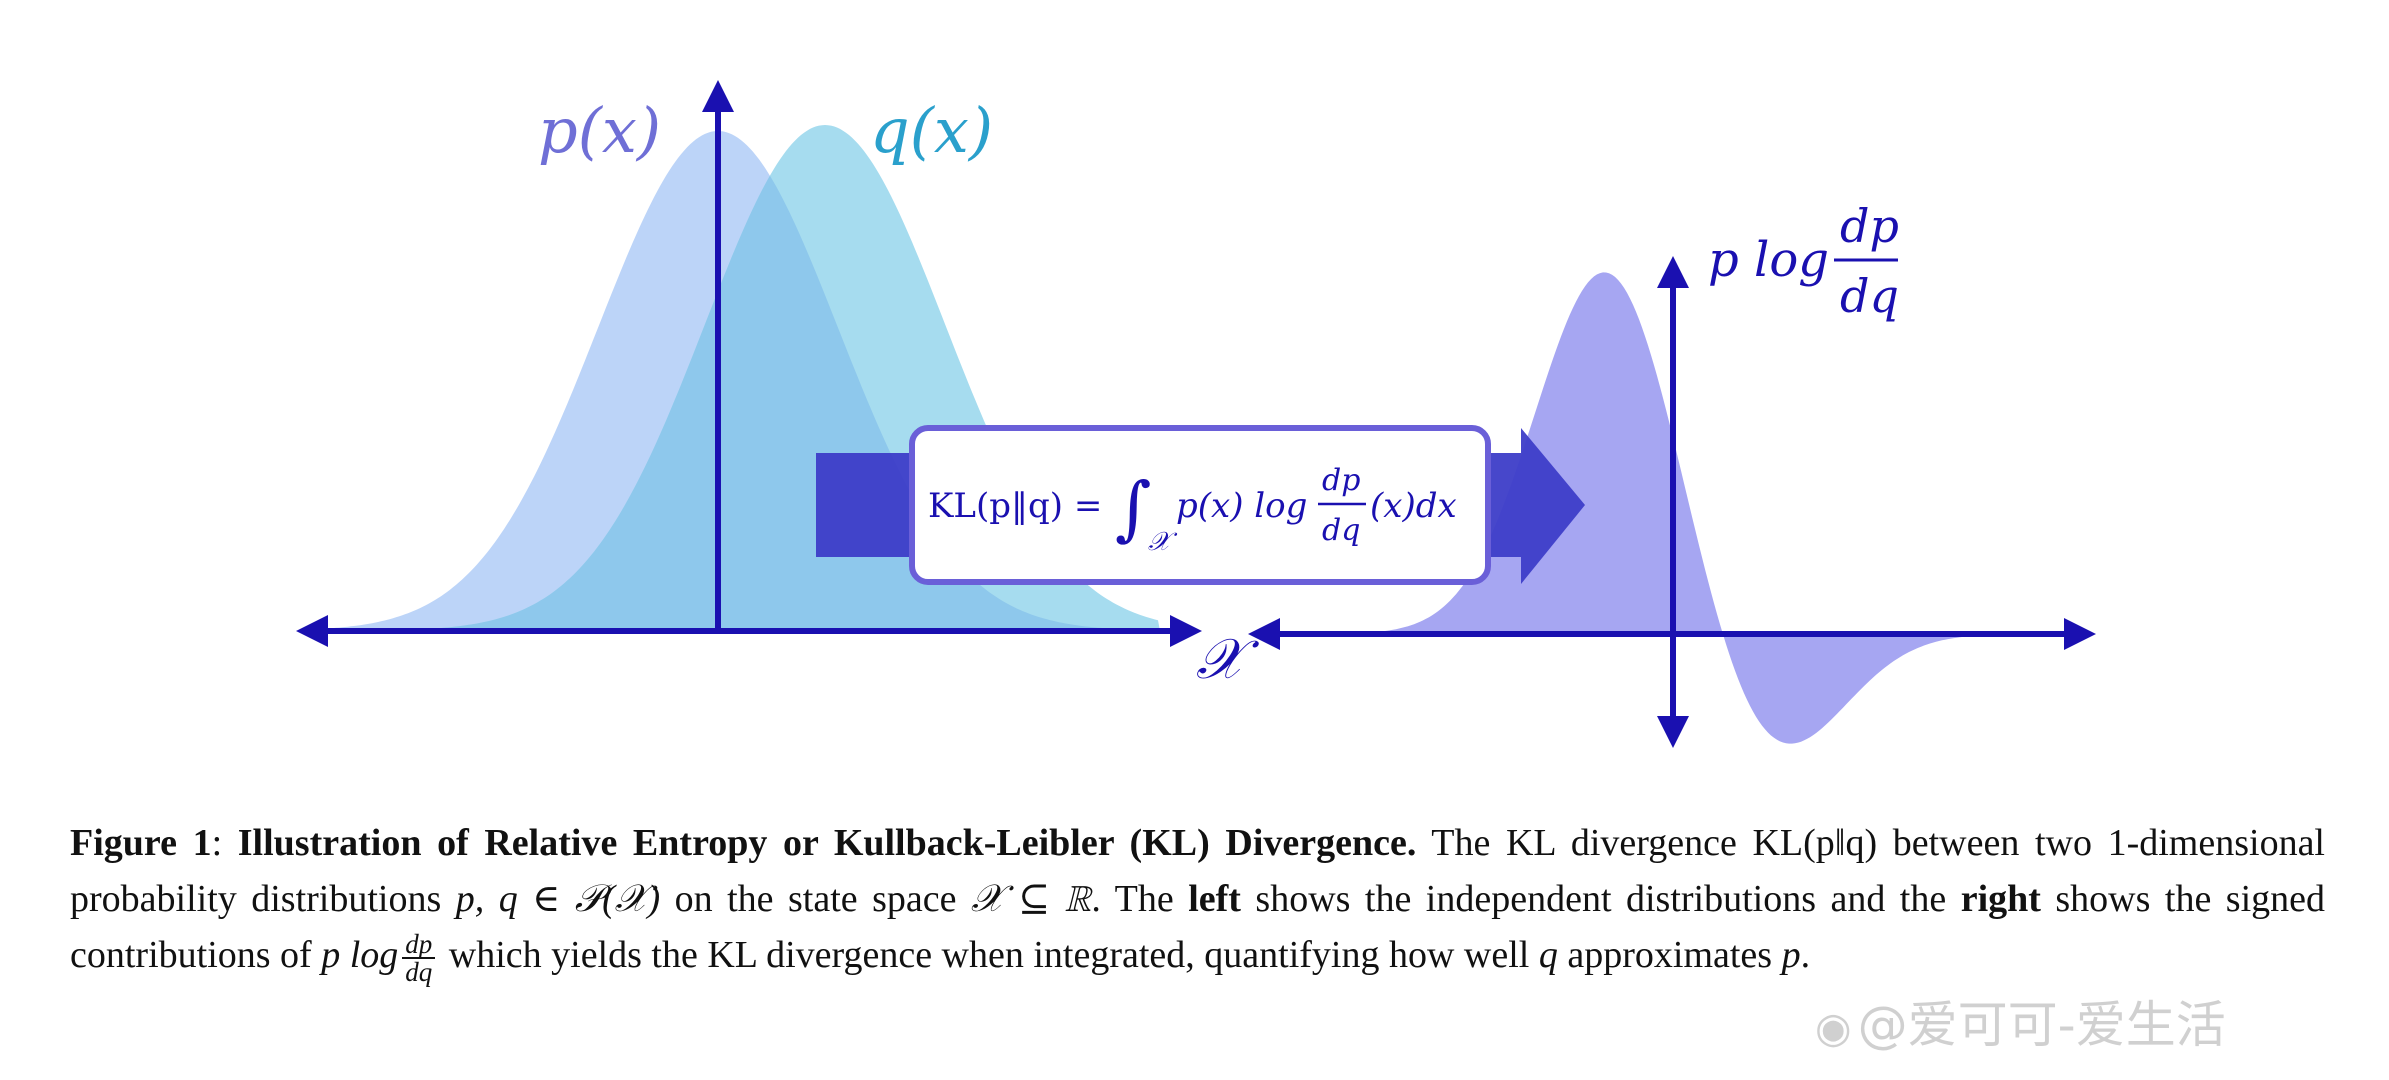 This screenshot has height=1080, width=2389. I want to click on right-y-axis-arrow-down, so click(1673, 732).